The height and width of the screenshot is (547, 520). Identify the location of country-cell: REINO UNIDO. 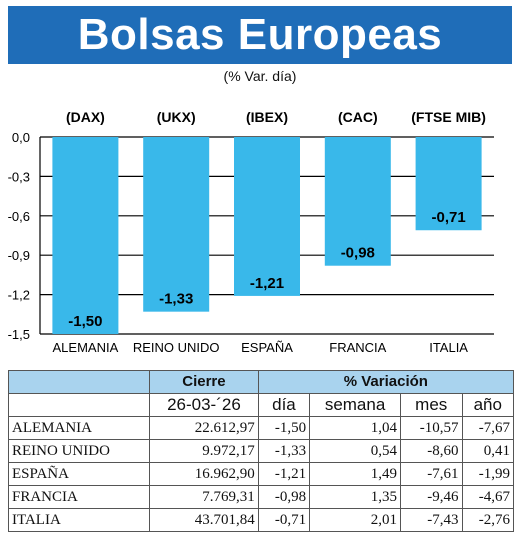
(79, 451).